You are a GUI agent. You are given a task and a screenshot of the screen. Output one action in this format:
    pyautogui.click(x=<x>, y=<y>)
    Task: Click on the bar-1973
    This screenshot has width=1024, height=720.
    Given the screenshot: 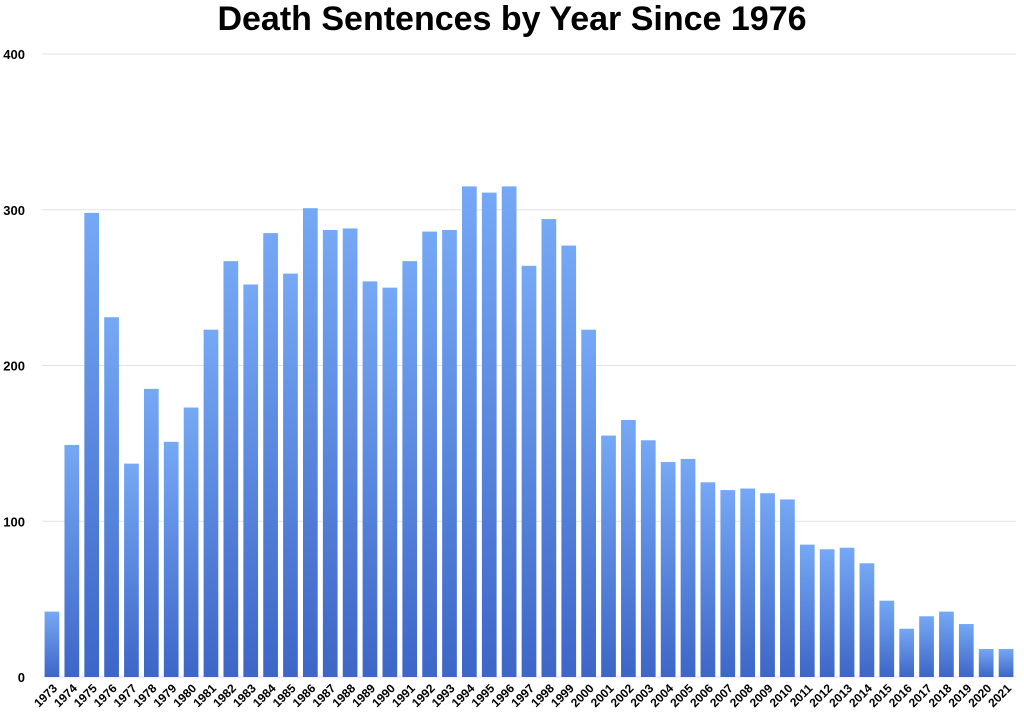 What is the action you would take?
    pyautogui.click(x=52, y=644)
    